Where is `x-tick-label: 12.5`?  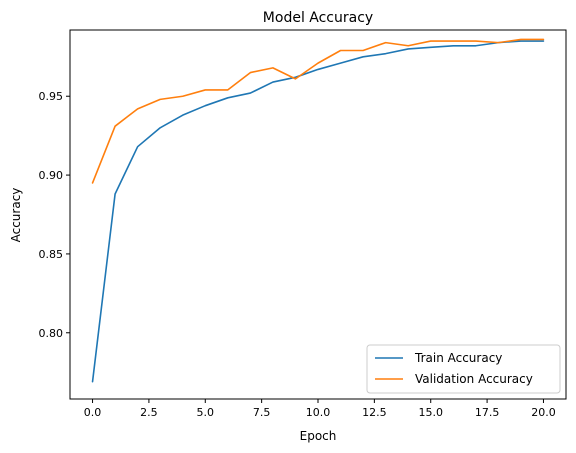
x-tick-label: 12.5 is located at coordinates (374, 412).